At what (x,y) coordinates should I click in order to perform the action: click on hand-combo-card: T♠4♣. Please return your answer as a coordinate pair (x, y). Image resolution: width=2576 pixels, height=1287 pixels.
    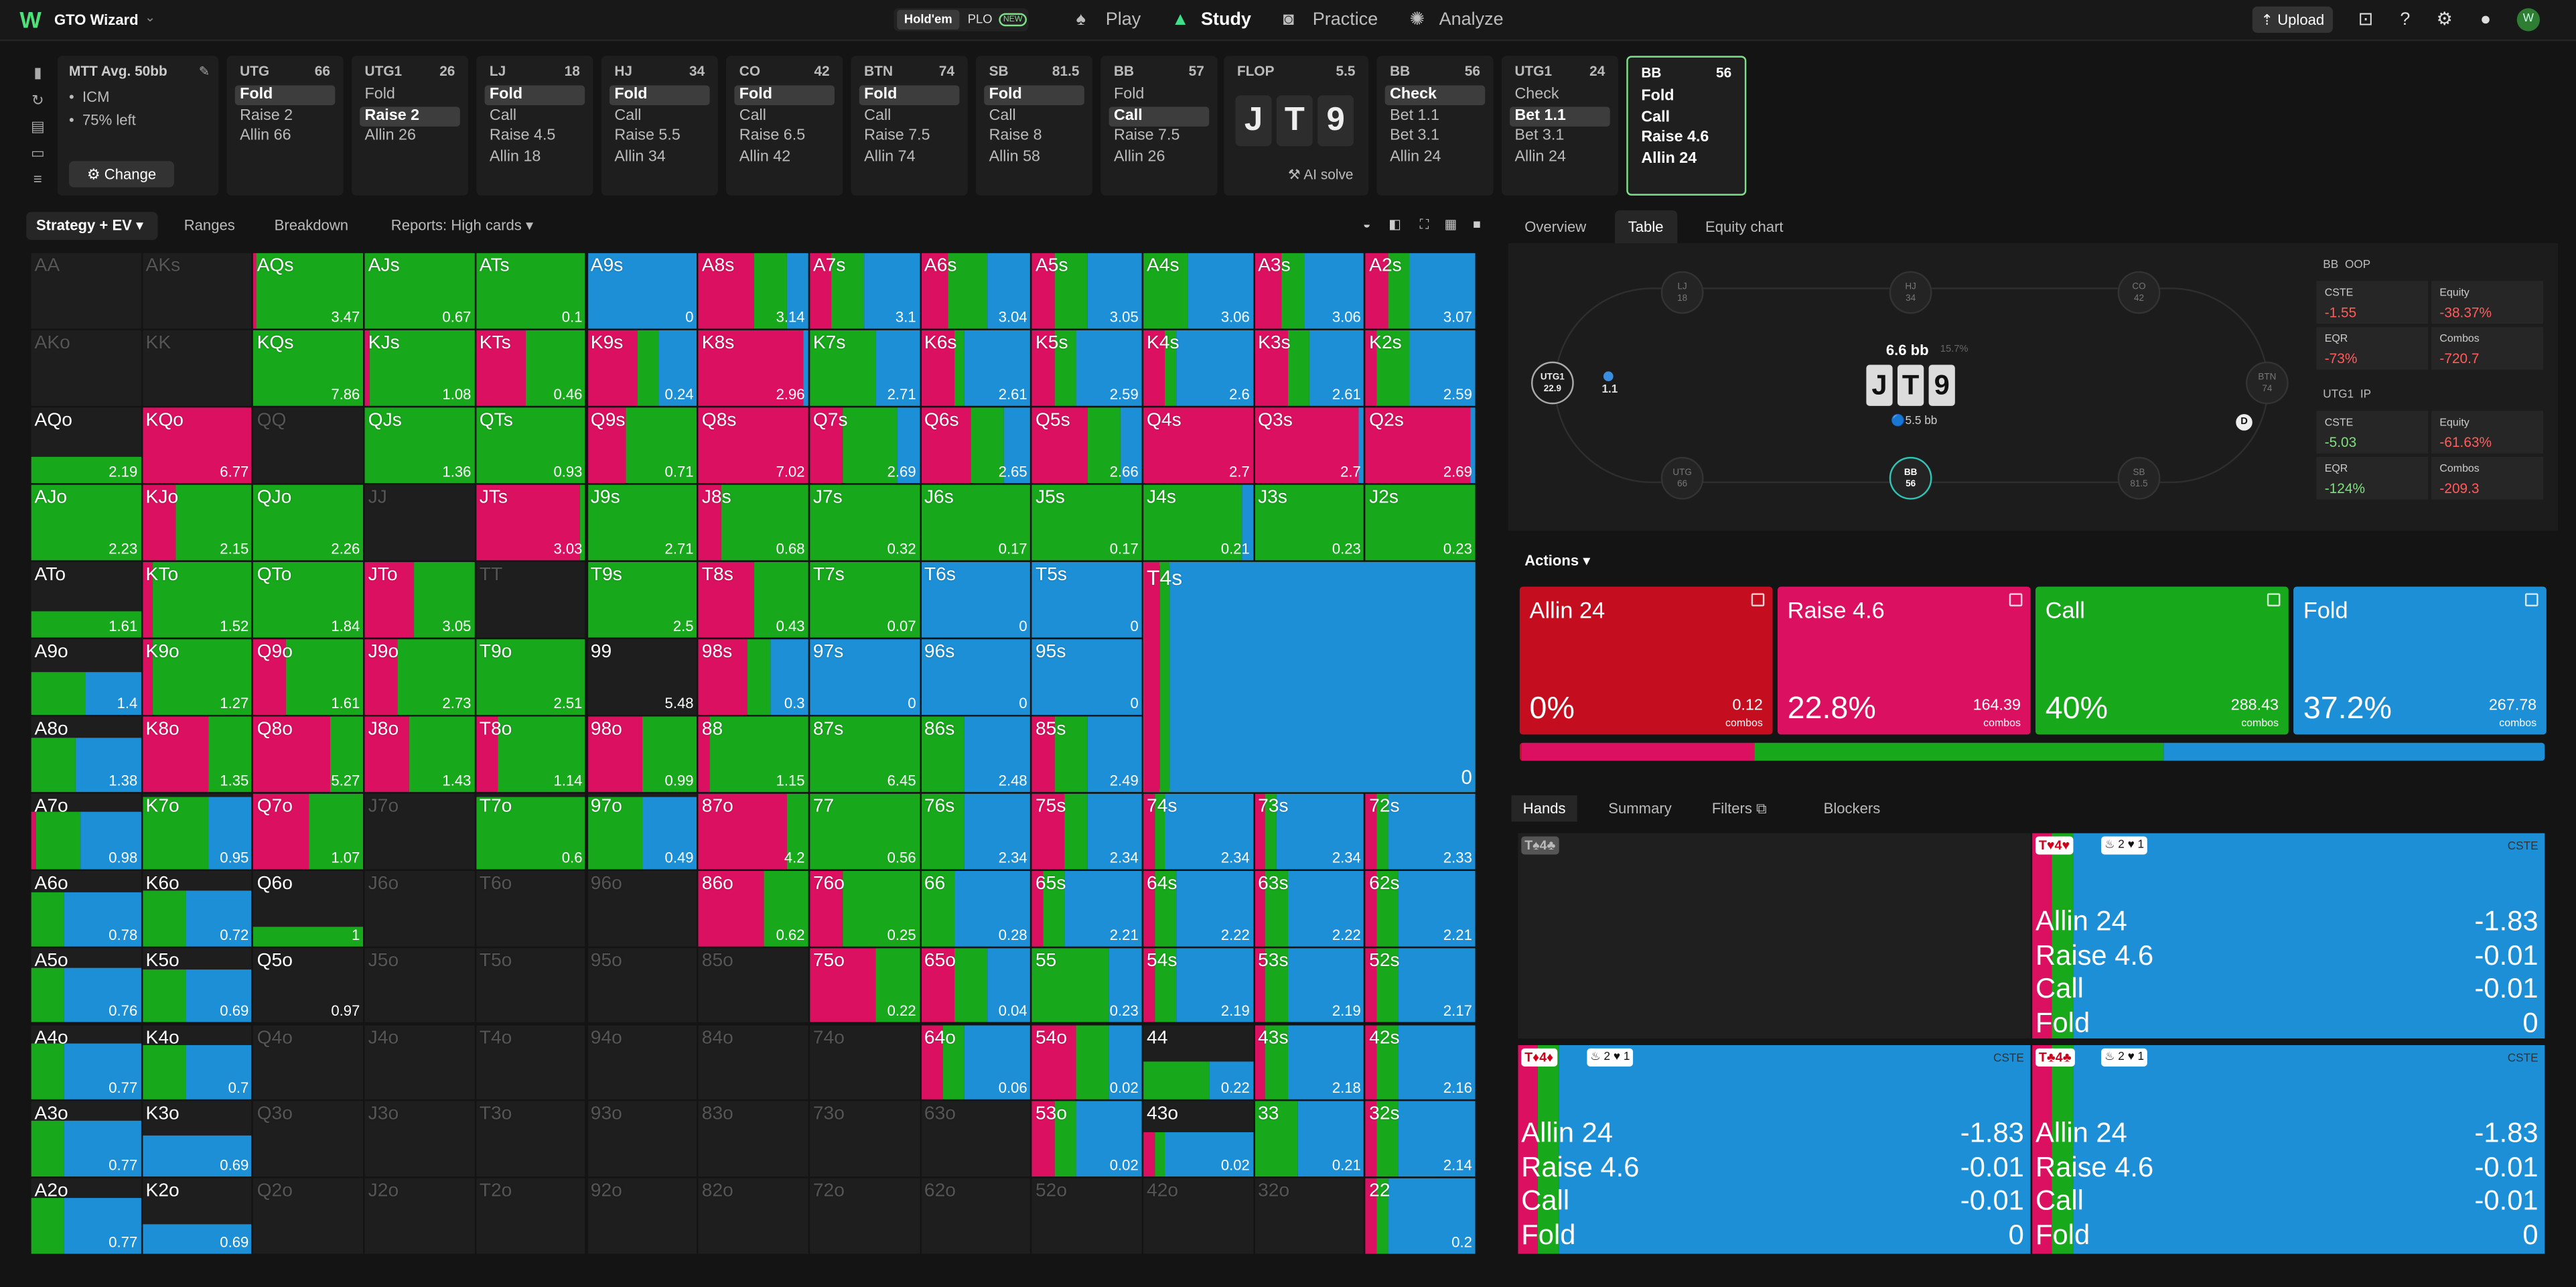
    Looking at the image, I should click on (1774, 936).